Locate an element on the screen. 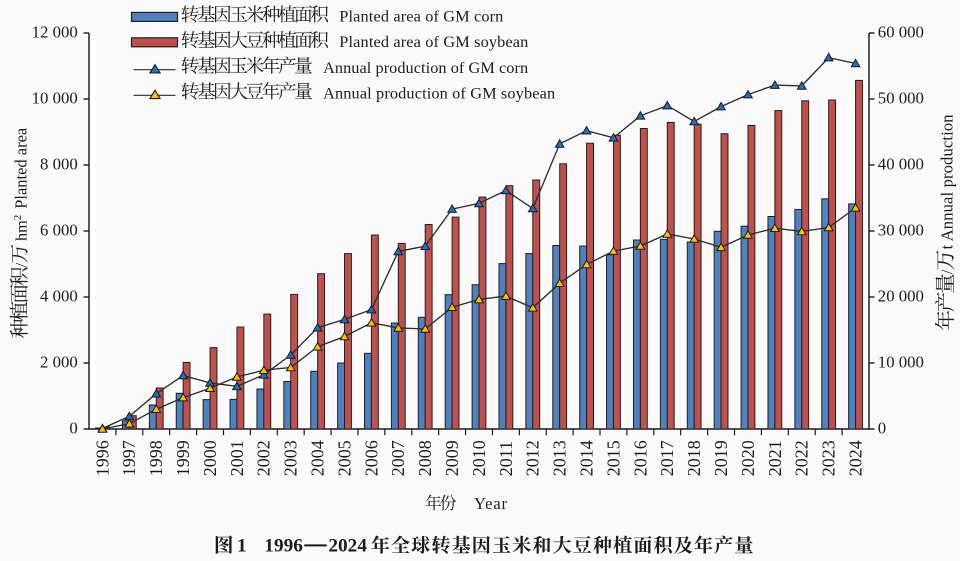 The width and height of the screenshot is (960, 561). svg-text: 2011 is located at coordinates (506, 458).